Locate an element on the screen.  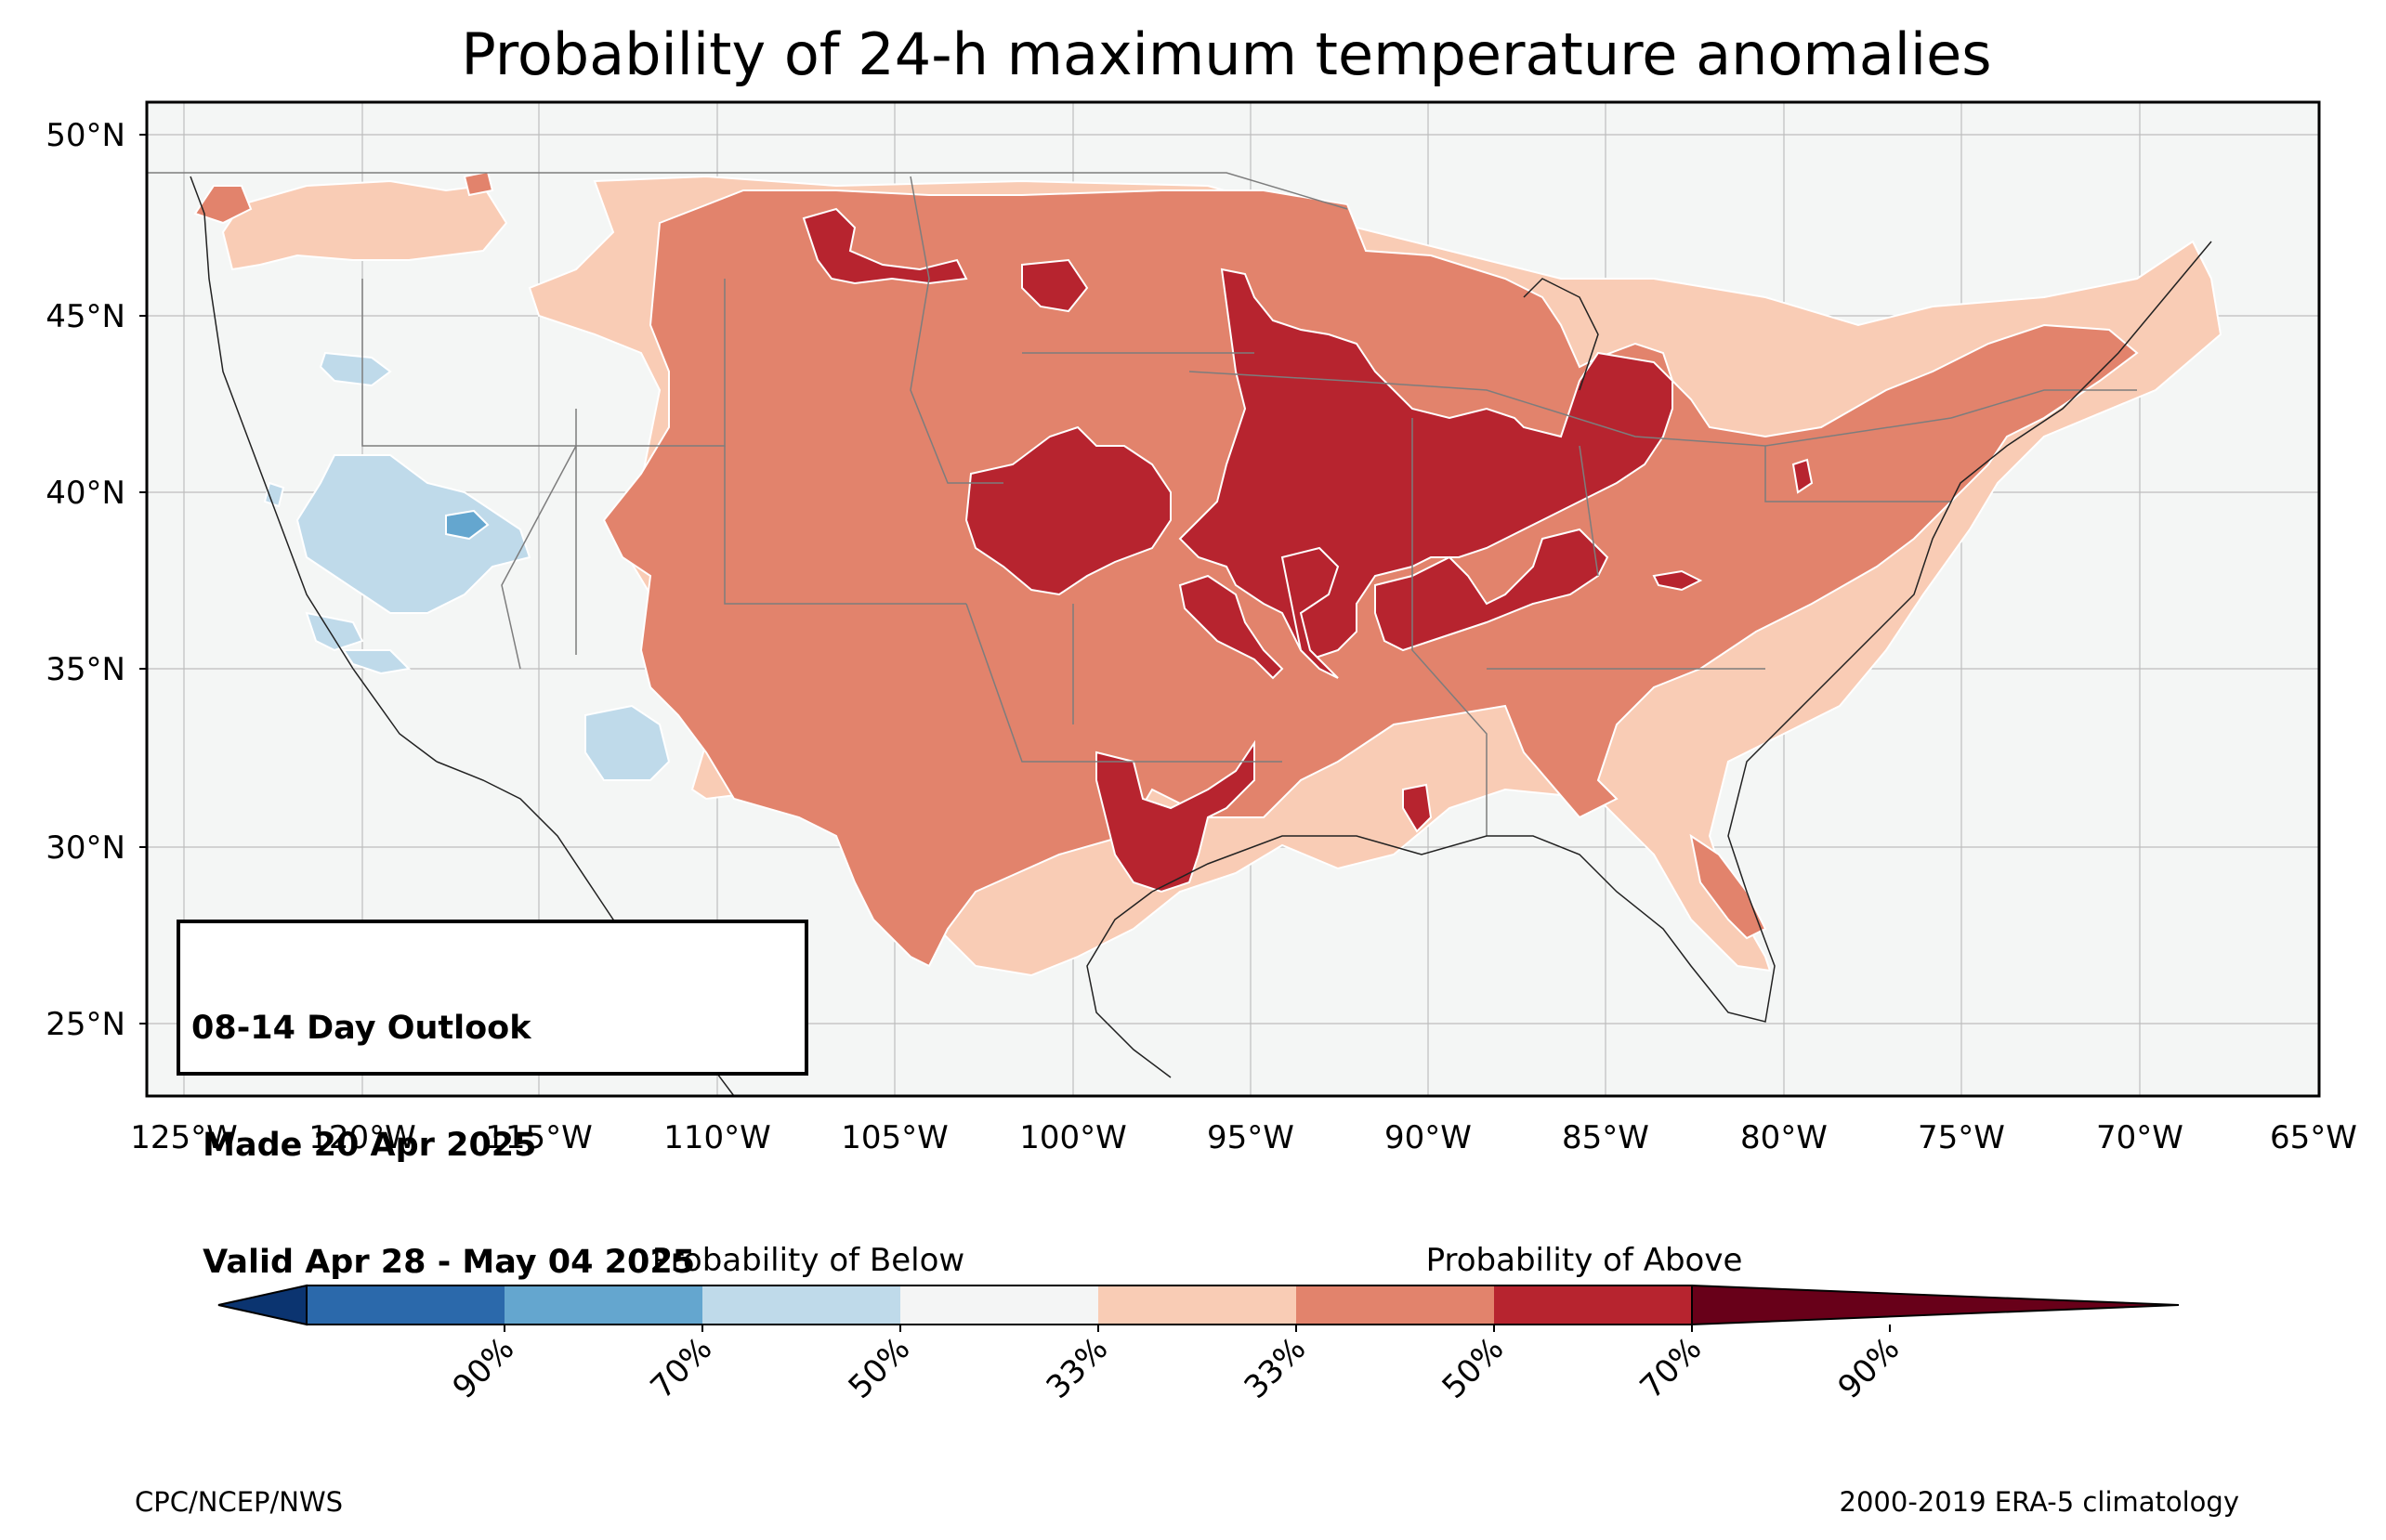
lon-tick-label: 110°W is located at coordinates (717, 1137).